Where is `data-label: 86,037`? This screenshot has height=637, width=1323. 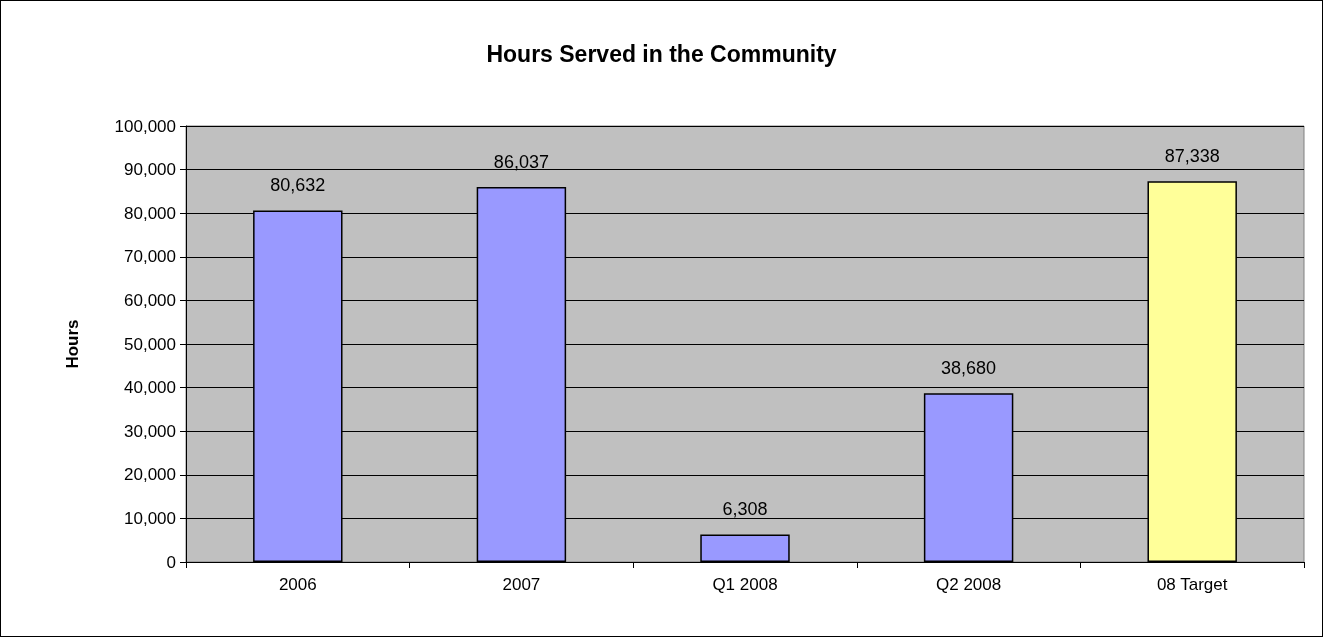 data-label: 86,037 is located at coordinates (521, 161).